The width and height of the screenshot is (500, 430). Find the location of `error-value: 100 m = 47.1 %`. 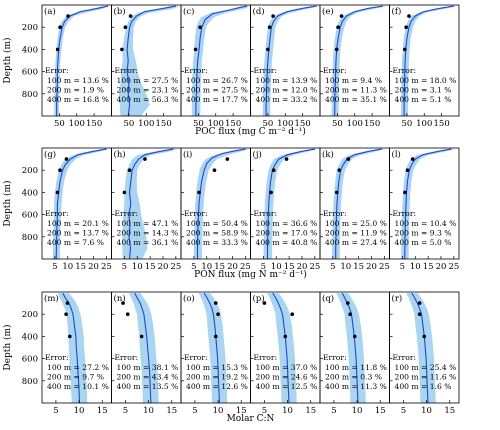

error-value: 100 m = 47.1 % is located at coordinates (148, 223).